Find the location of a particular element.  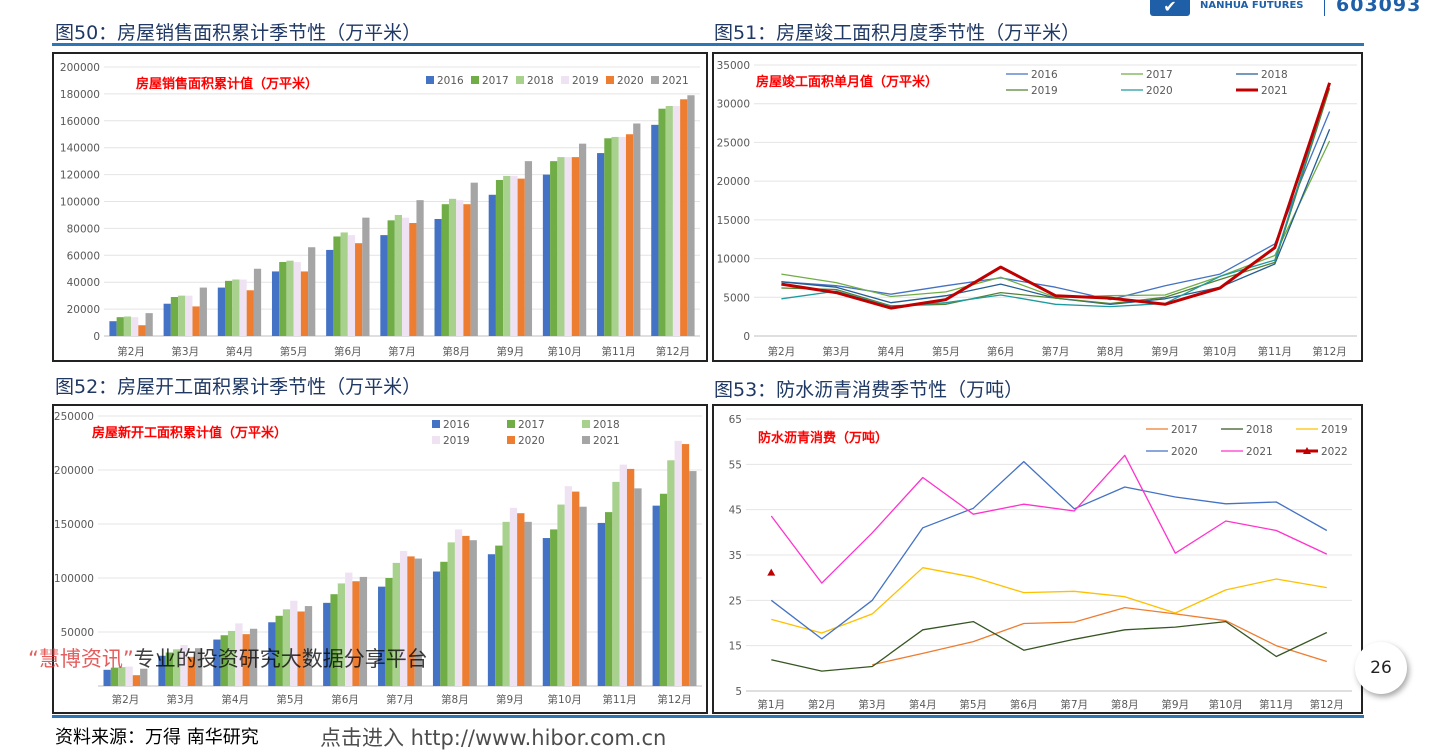

page-number: 26 is located at coordinates (1381, 668).